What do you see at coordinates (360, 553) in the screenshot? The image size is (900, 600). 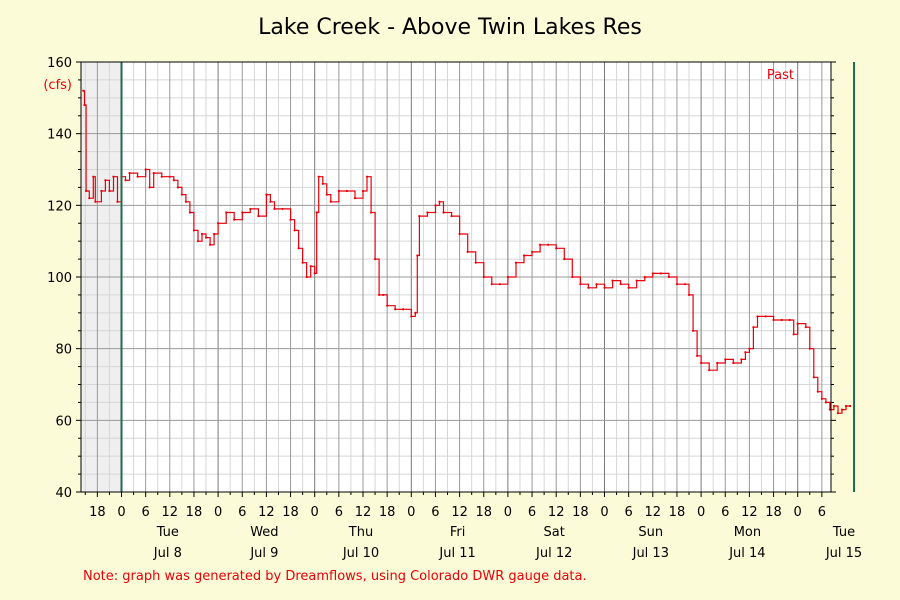 I see `day-date-label: Jul 10` at bounding box center [360, 553].